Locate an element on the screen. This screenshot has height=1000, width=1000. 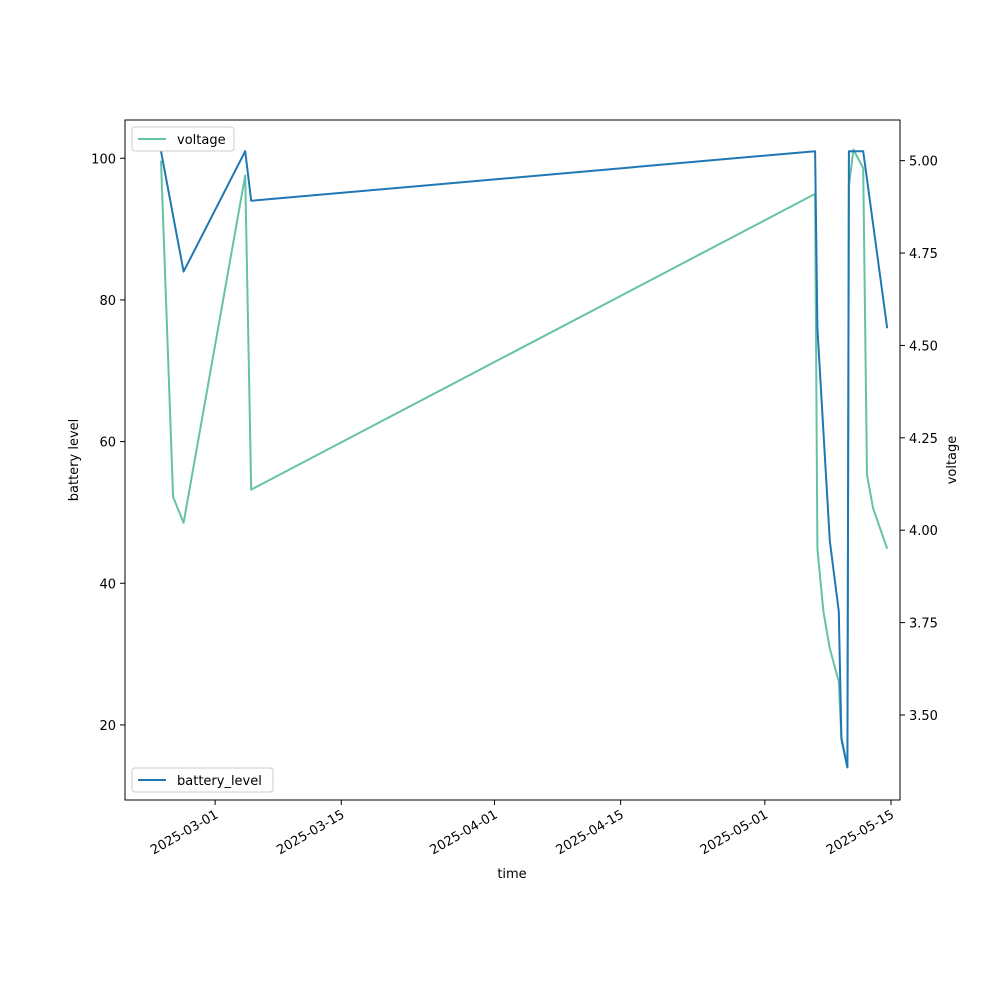
left-y-tick-label: 80 is located at coordinates (107, 301).